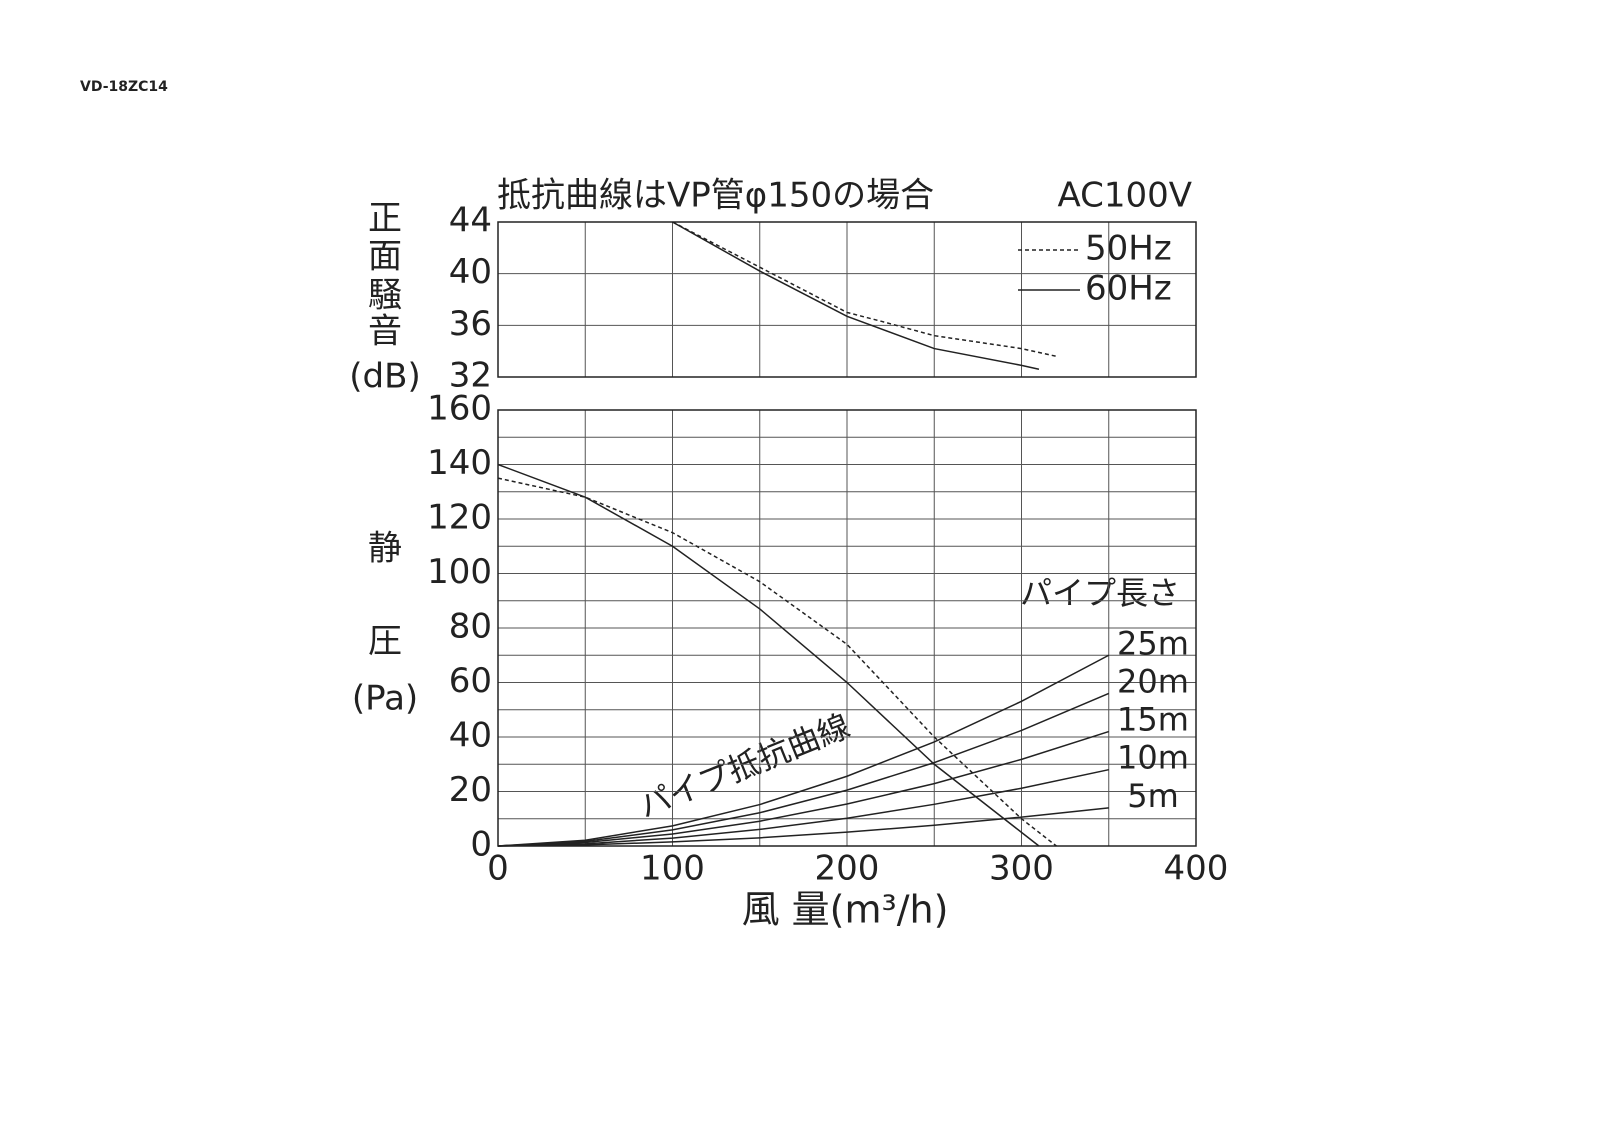 This screenshot has height=1131, width=1600. What do you see at coordinates (1153, 758) in the screenshot?
I see `series-label: 10m` at bounding box center [1153, 758].